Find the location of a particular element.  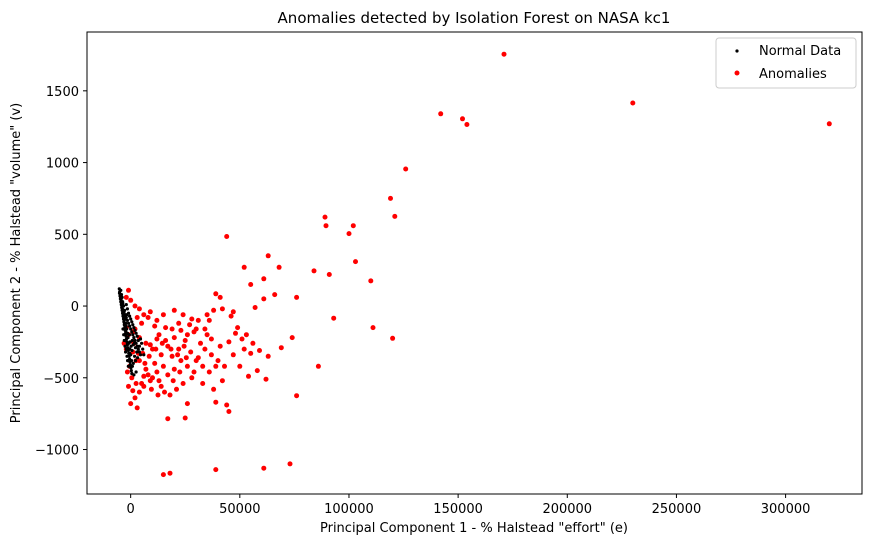

y-tick-label: 1000 is located at coordinates (62, 164).